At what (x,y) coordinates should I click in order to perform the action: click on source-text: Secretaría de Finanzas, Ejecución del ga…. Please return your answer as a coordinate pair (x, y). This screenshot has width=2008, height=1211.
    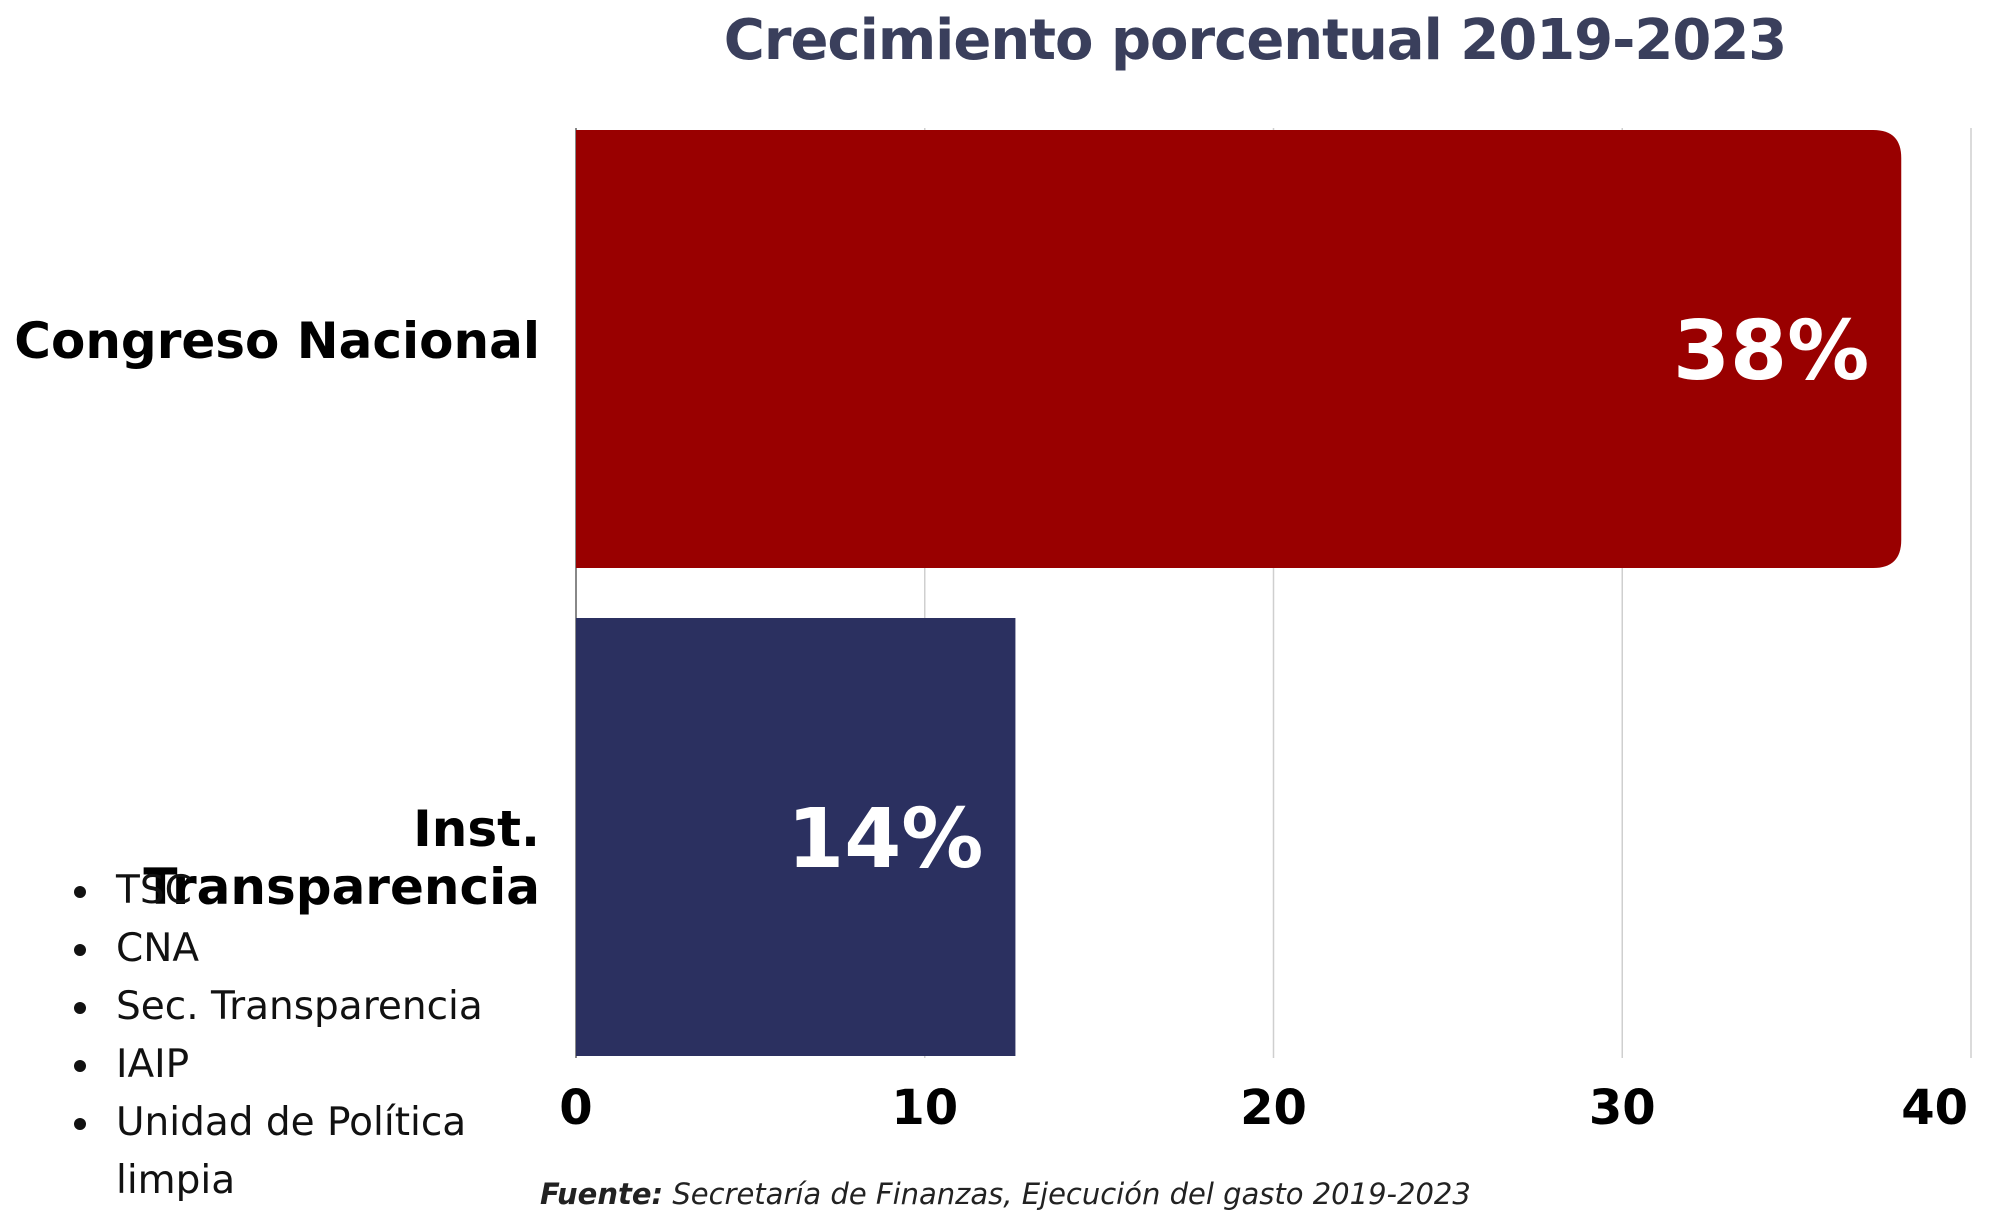
    Looking at the image, I should click on (1071, 1194).